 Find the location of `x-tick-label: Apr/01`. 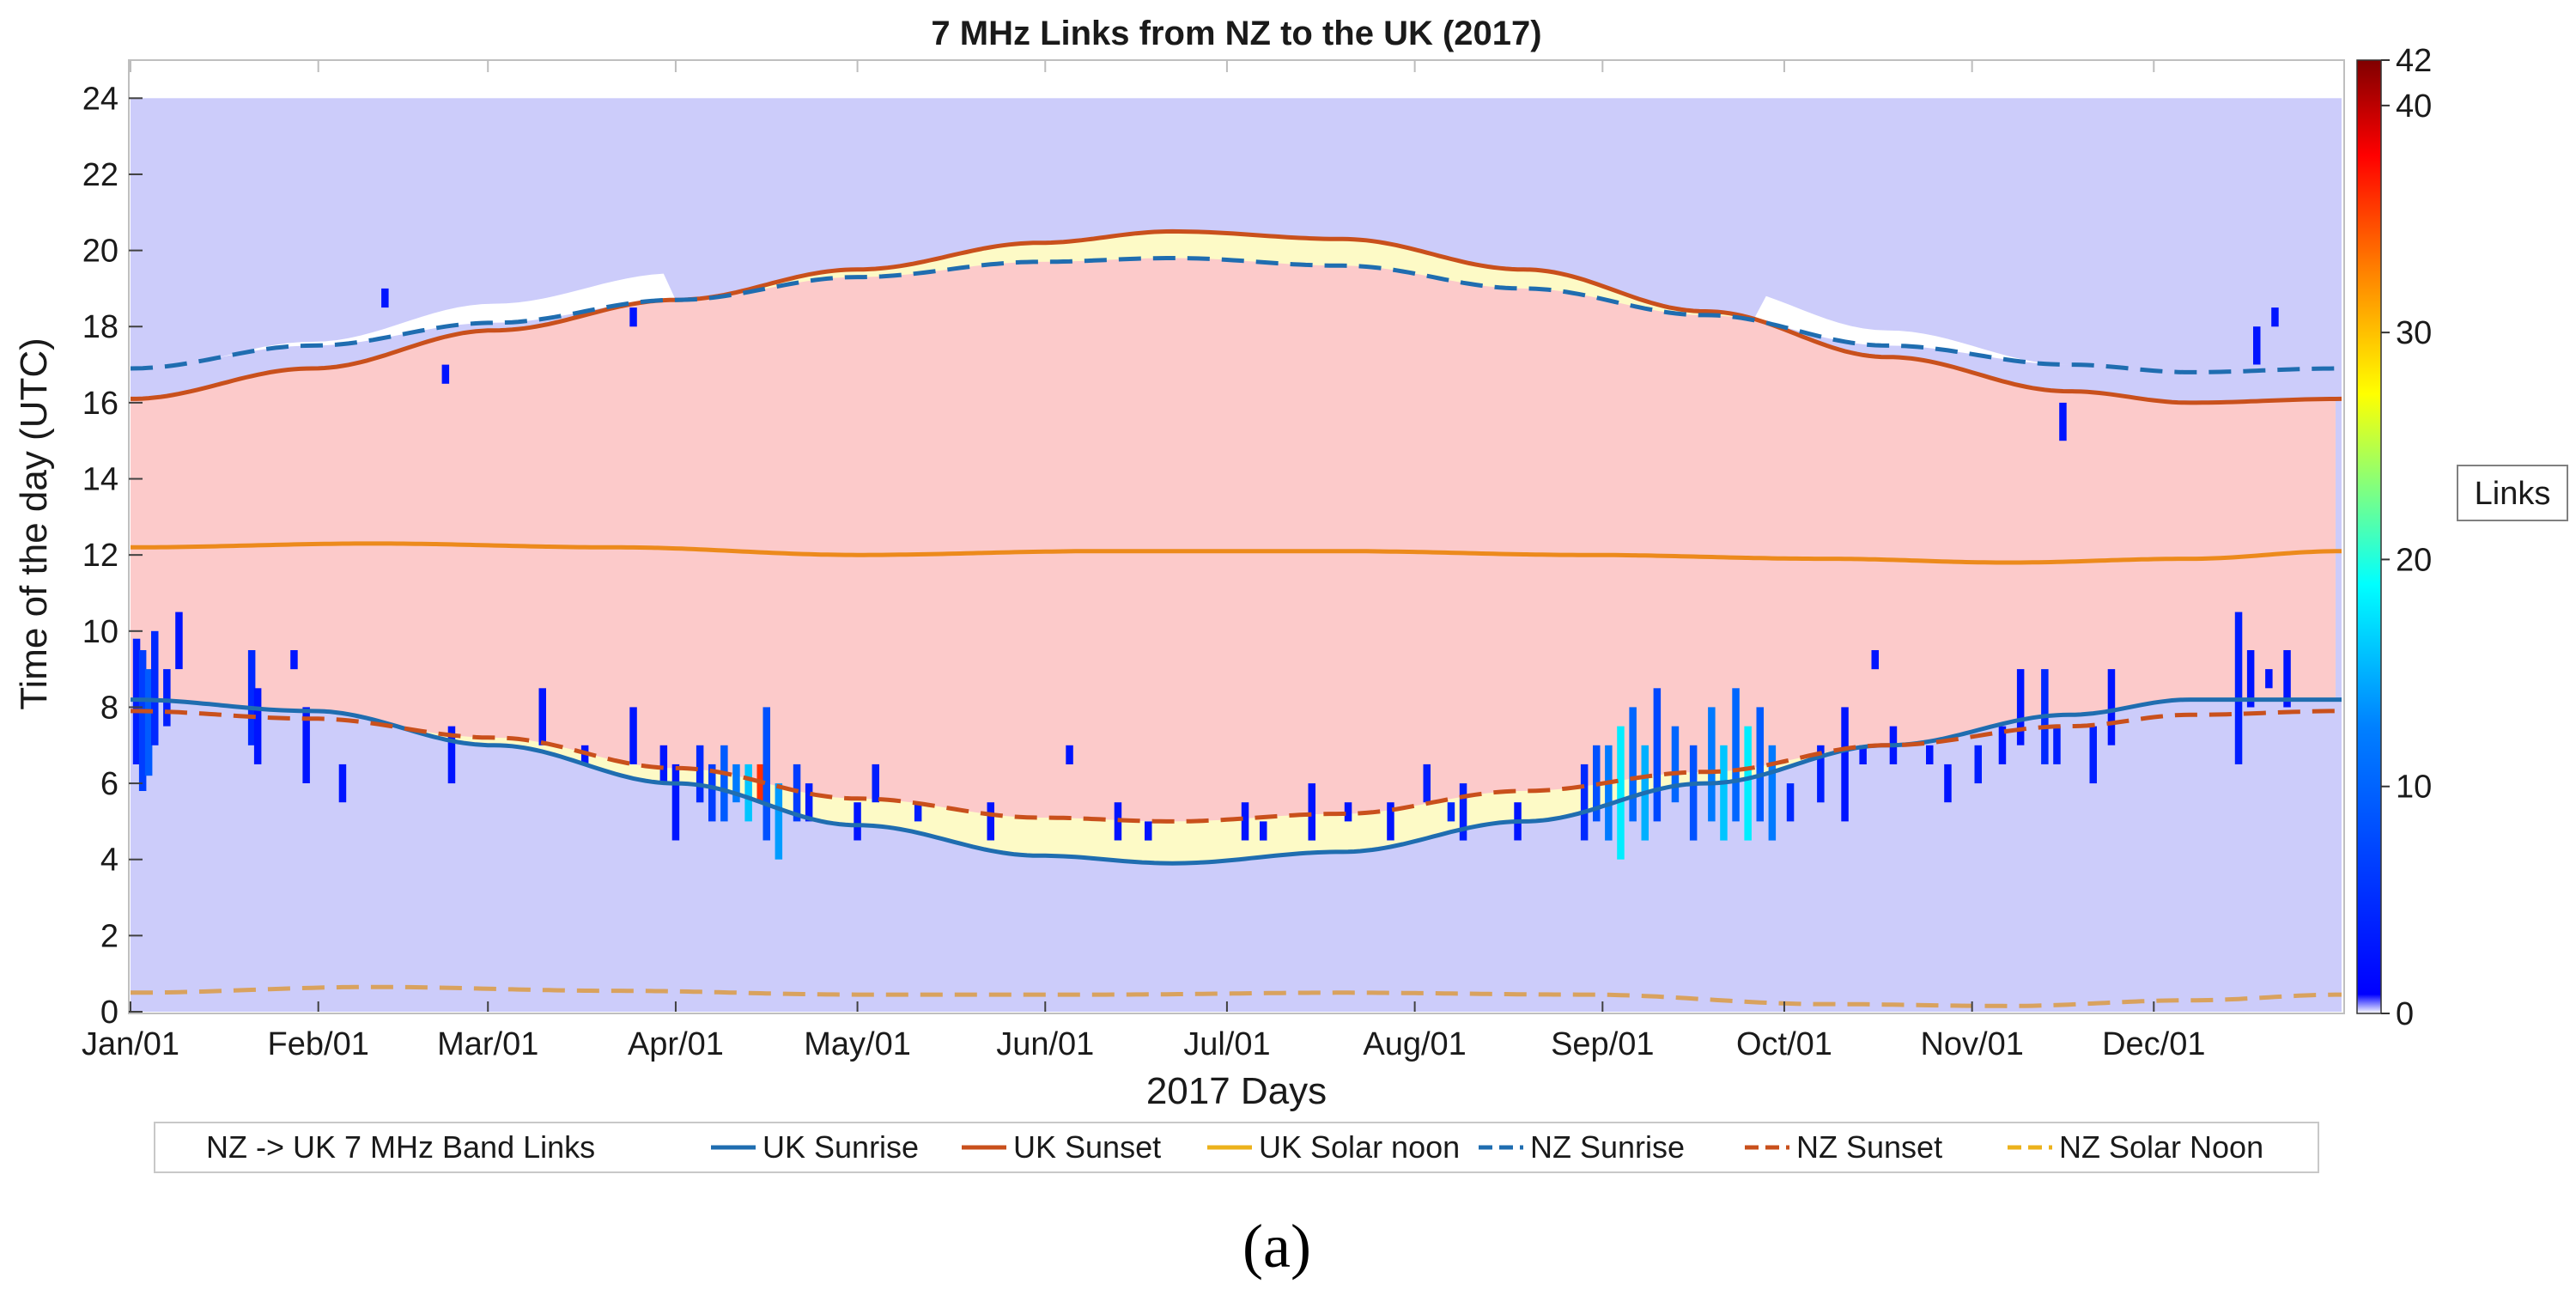

x-tick-label: Apr/01 is located at coordinates (676, 1044).